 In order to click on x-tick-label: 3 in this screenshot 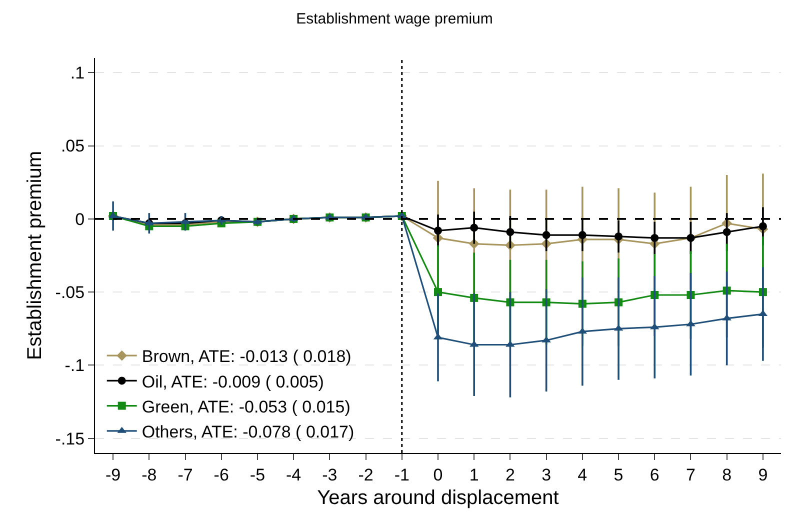, I will do `click(547, 474)`.